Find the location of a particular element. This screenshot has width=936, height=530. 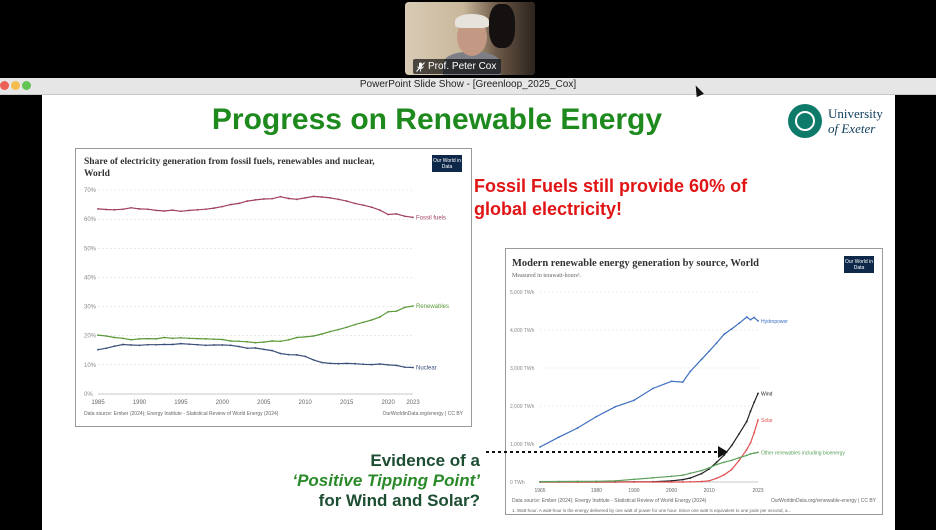

exeter-seal-icon is located at coordinates (805, 121).